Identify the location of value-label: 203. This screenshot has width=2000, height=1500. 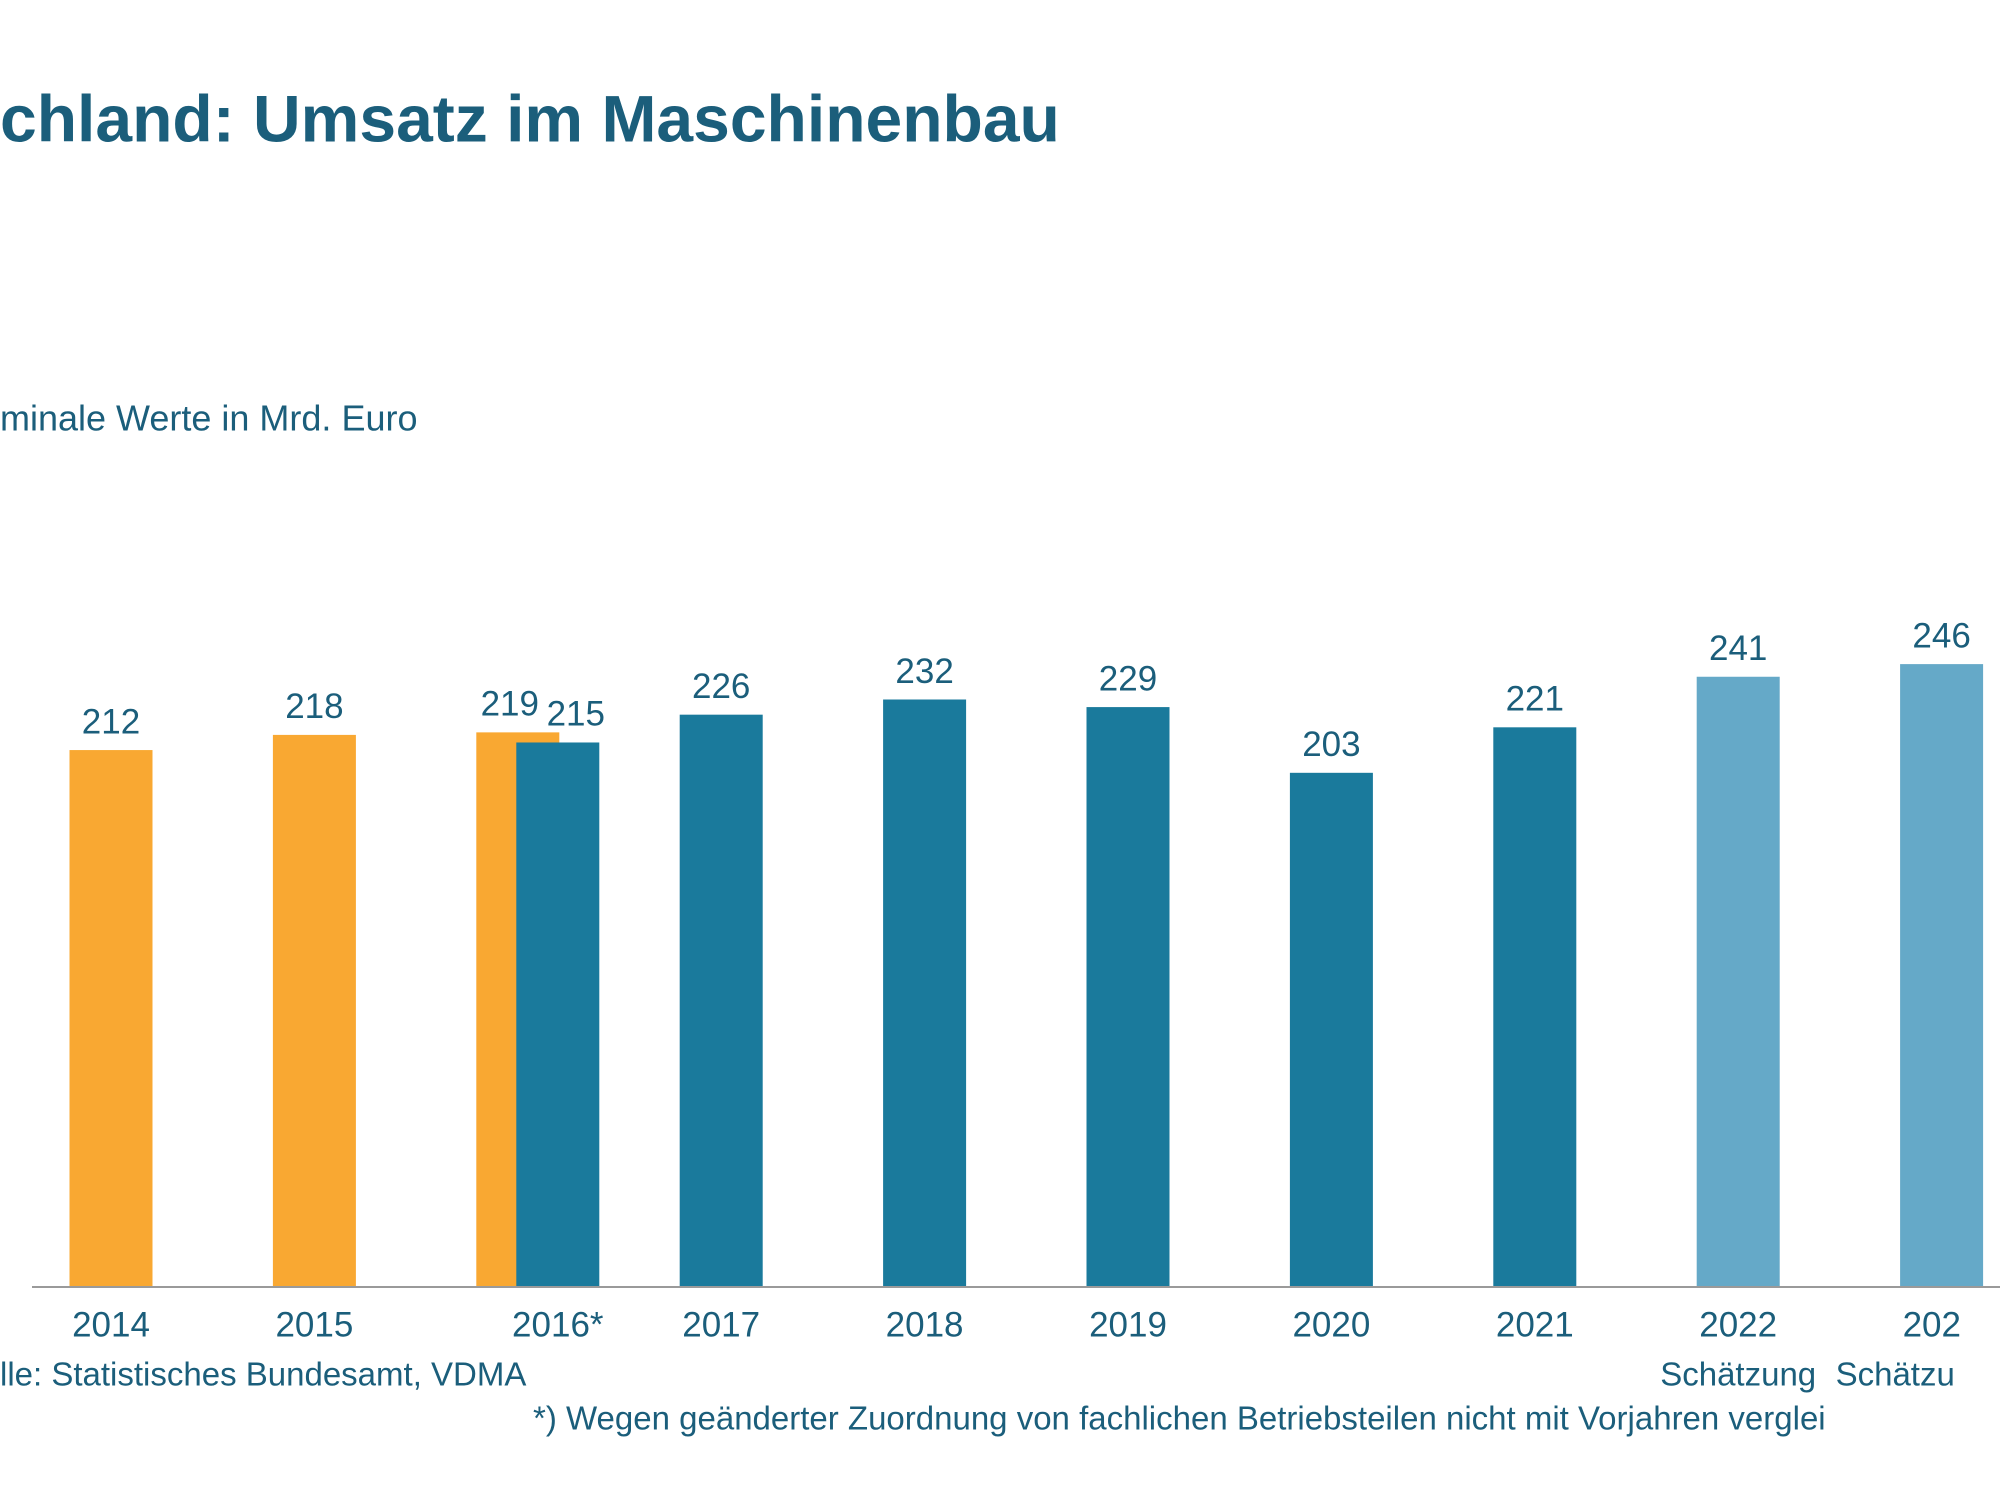
(1331, 744).